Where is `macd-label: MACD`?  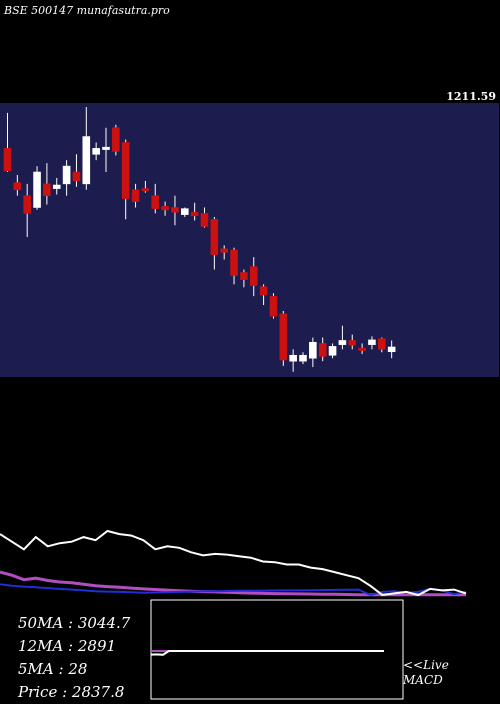
macd-label: MACD is located at coordinates (423, 680).